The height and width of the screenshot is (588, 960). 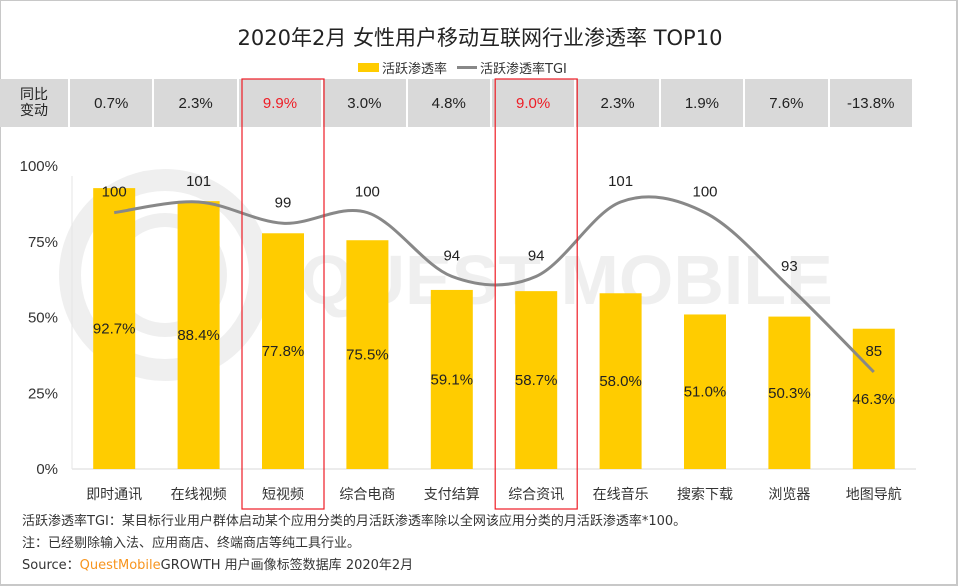 I want to click on yoy-cell: 7.6%, so click(x=786, y=103).